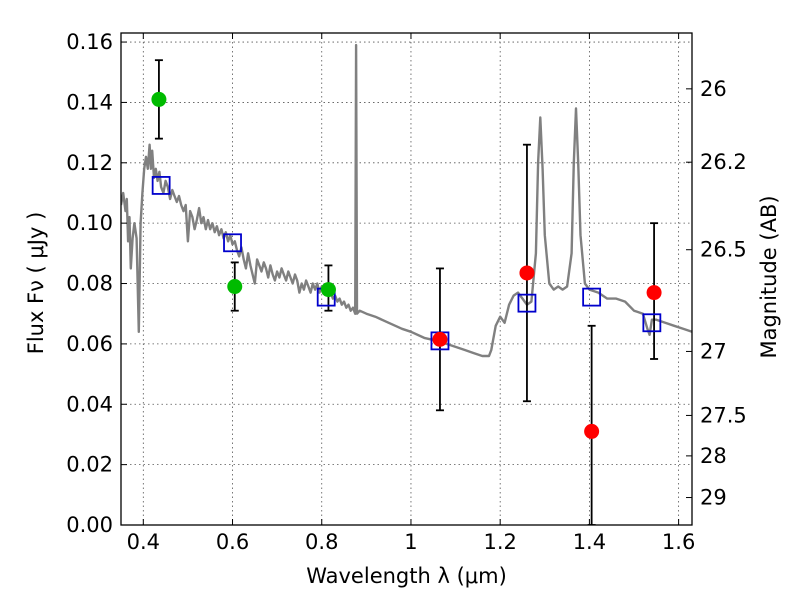 This screenshot has width=800, height=600. I want to click on y-tick-label: 0.10, so click(89, 223).